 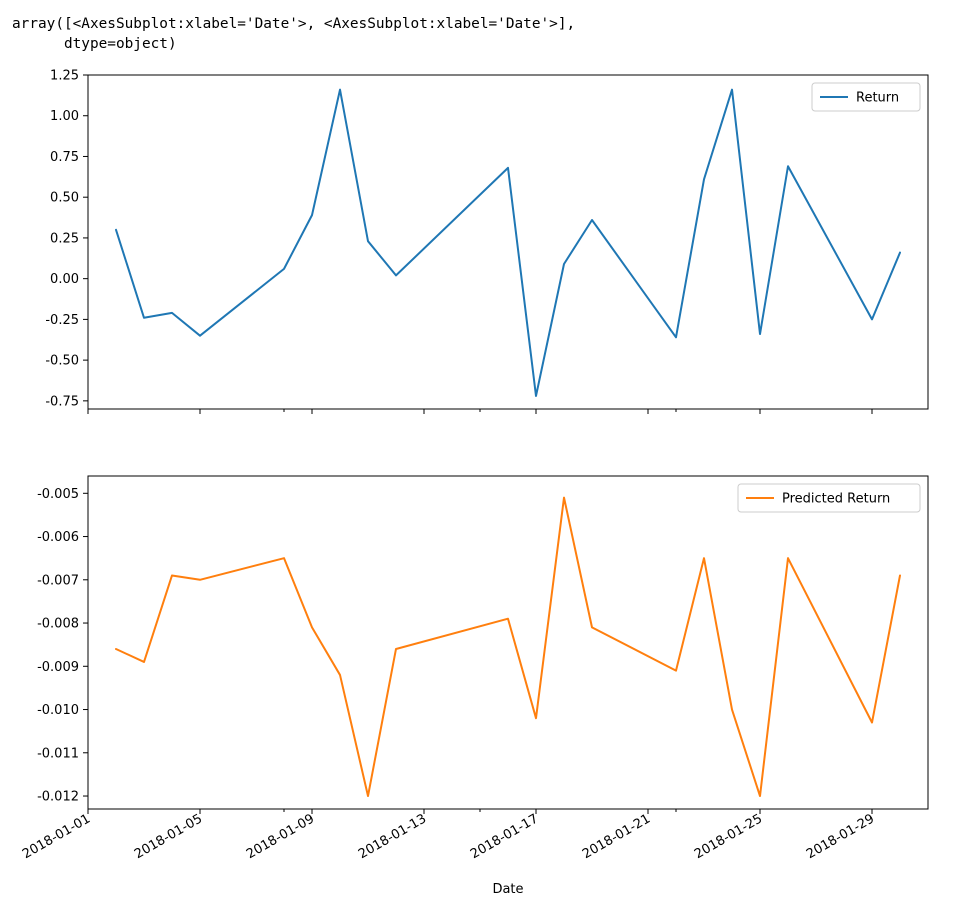 I want to click on legend-label: Predicted Return, so click(x=836, y=499).